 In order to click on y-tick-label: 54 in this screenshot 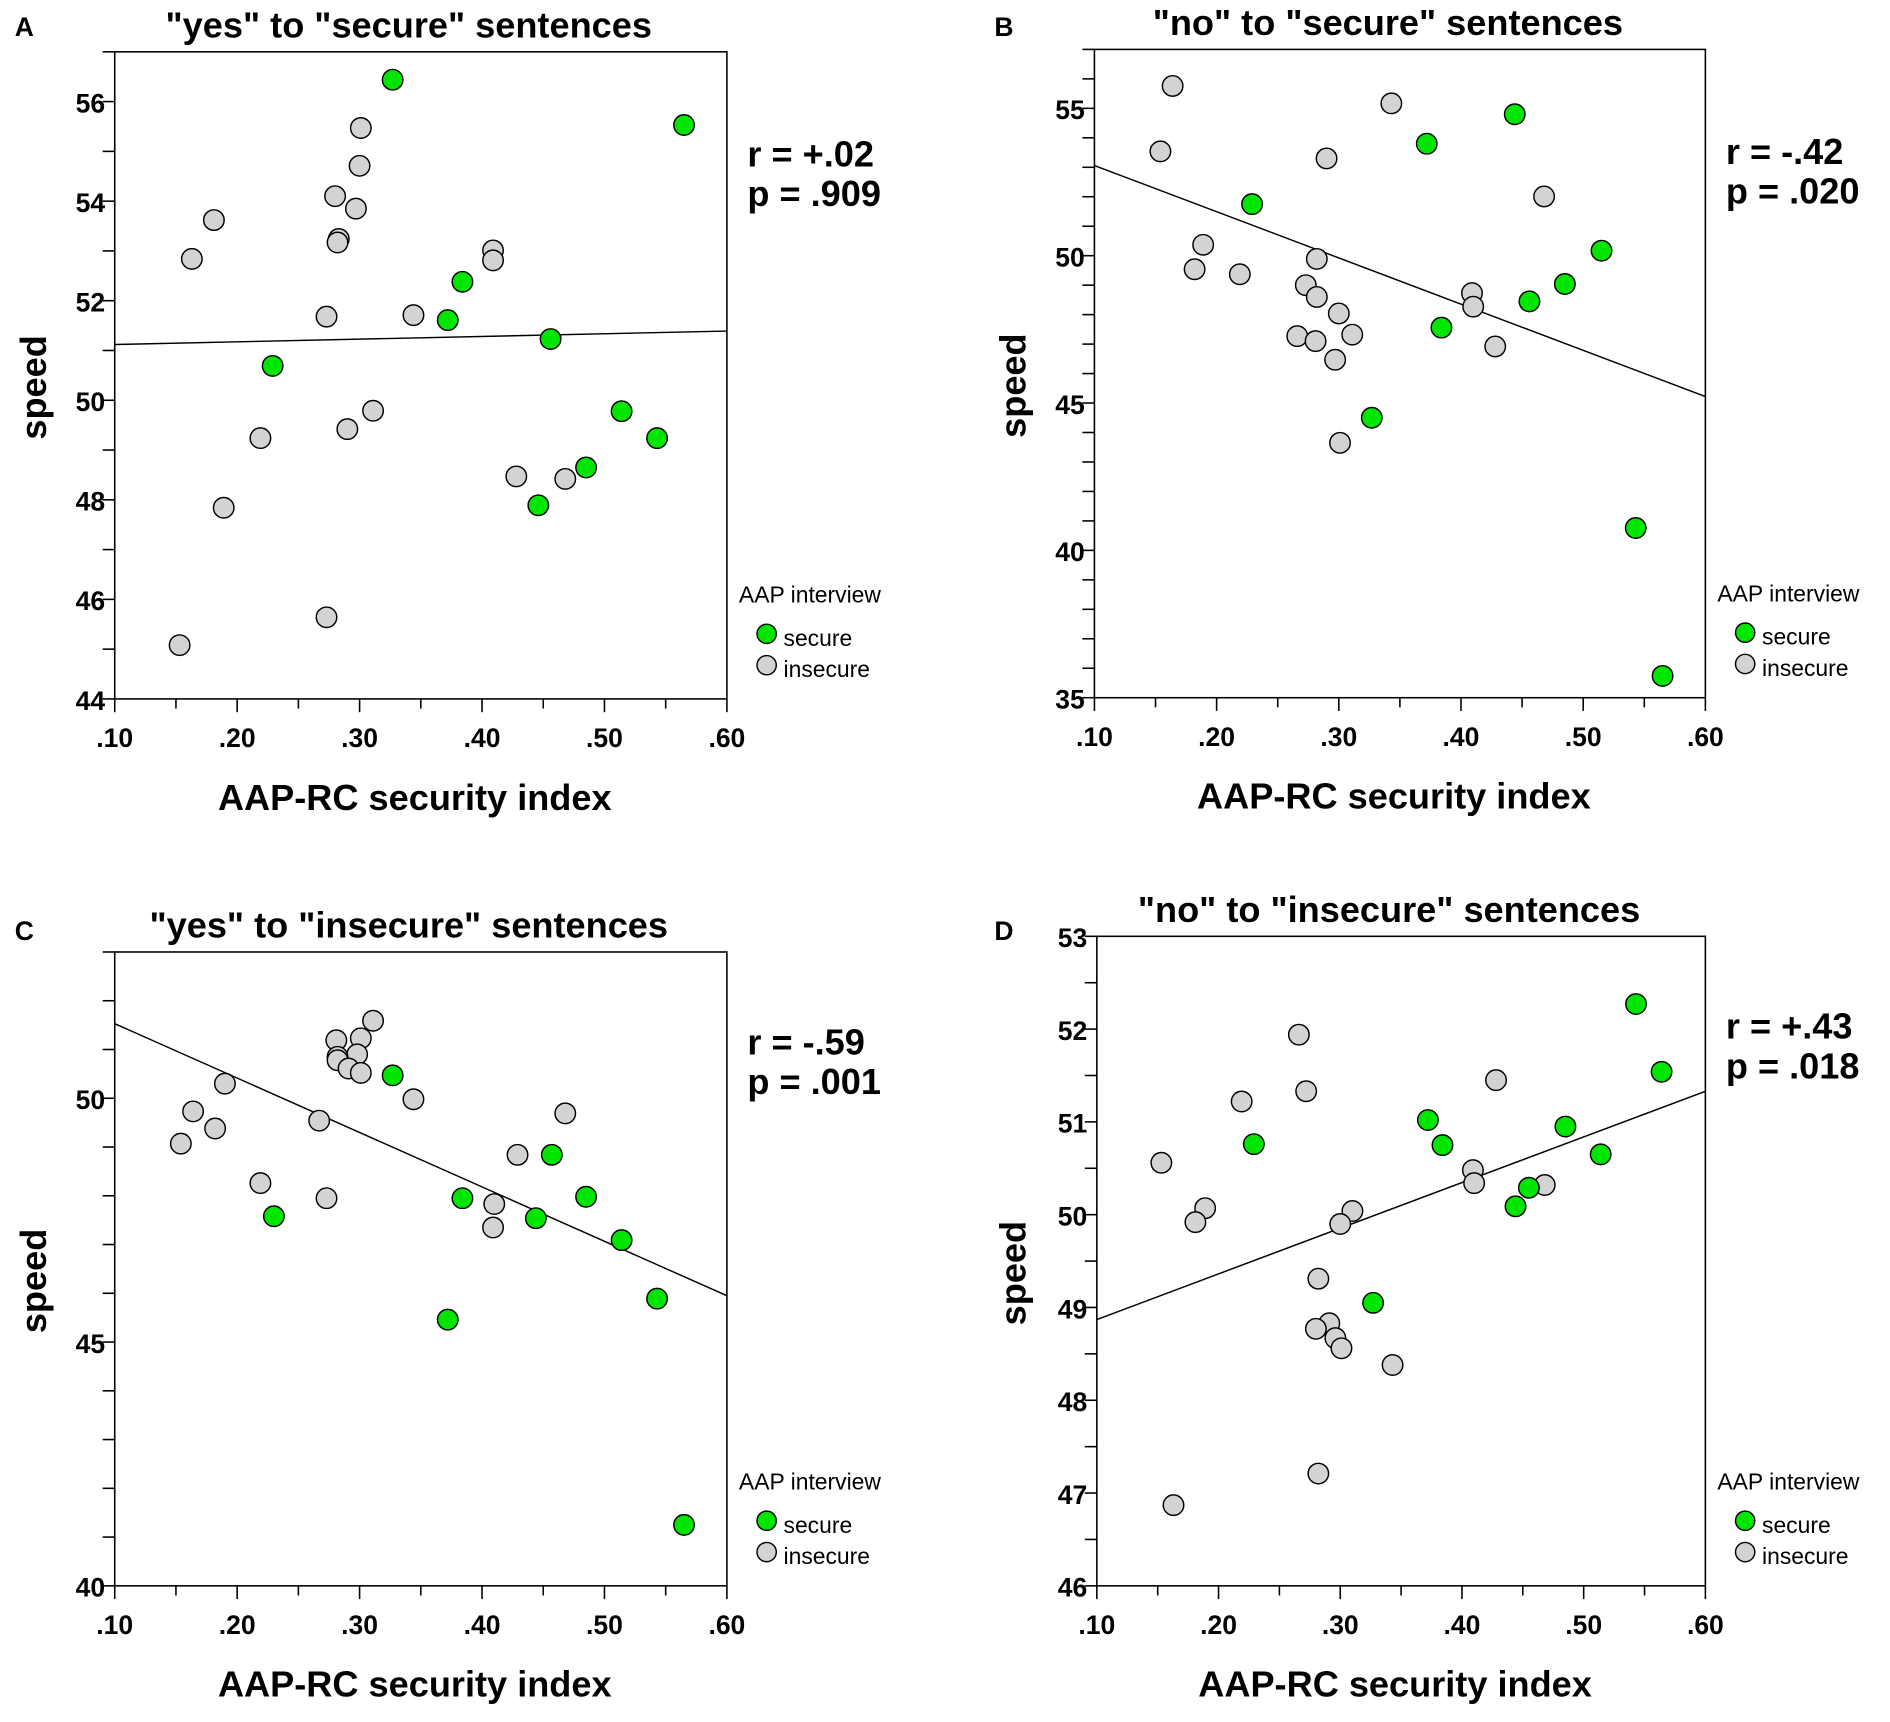, I will do `click(91, 203)`.